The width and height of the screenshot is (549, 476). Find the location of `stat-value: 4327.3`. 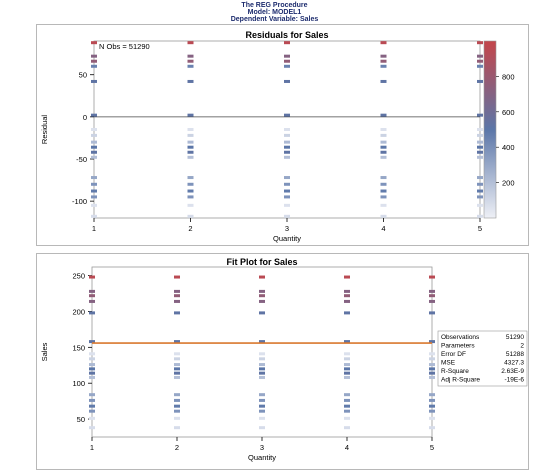

stat-value: 4327.3 is located at coordinates (514, 363).